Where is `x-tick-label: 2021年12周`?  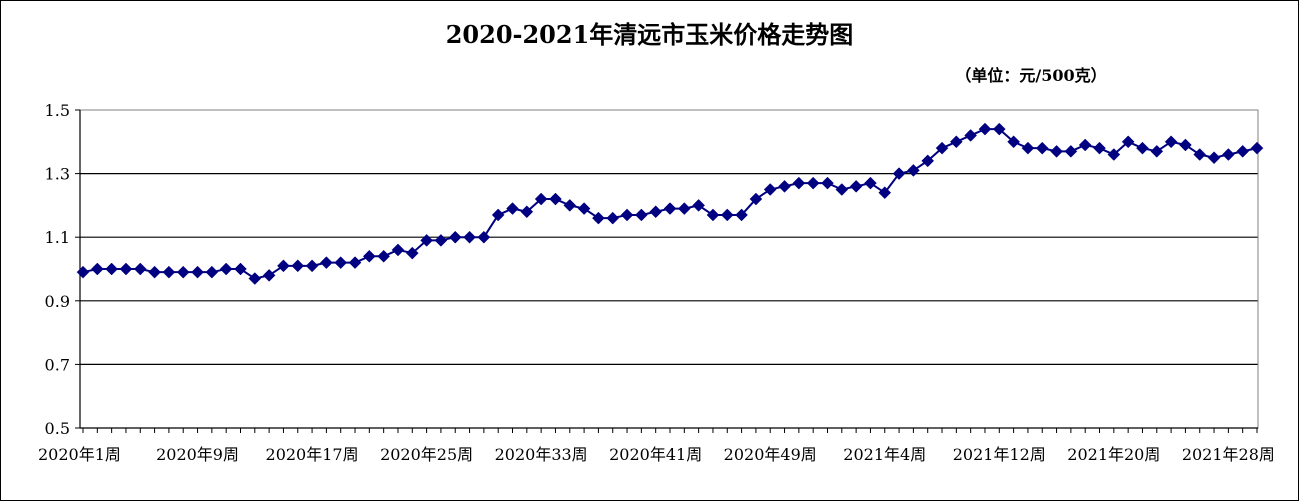
x-tick-label: 2021年12周 is located at coordinates (999, 454).